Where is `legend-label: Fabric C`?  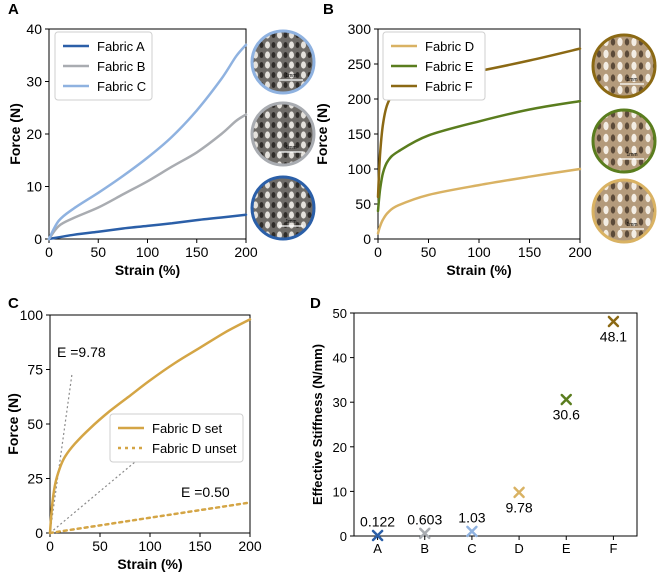 legend-label: Fabric C is located at coordinates (121, 86).